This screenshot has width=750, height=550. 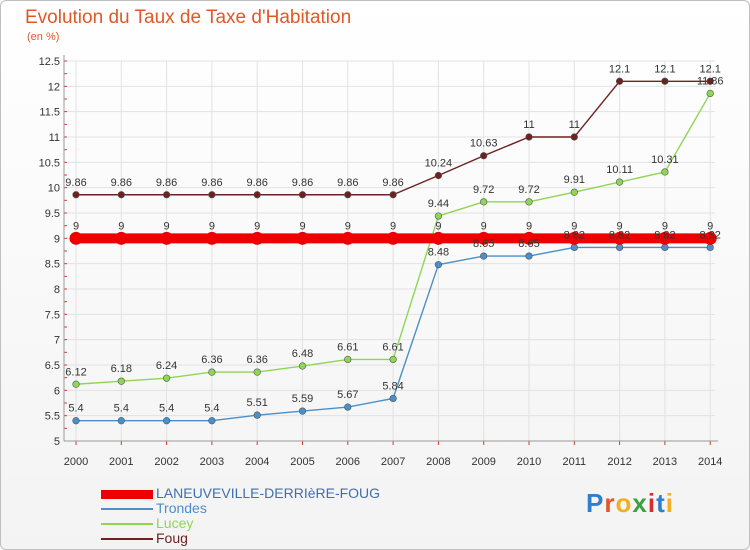 What do you see at coordinates (49, 163) in the screenshot?
I see `y-tick-label: 10.5` at bounding box center [49, 163].